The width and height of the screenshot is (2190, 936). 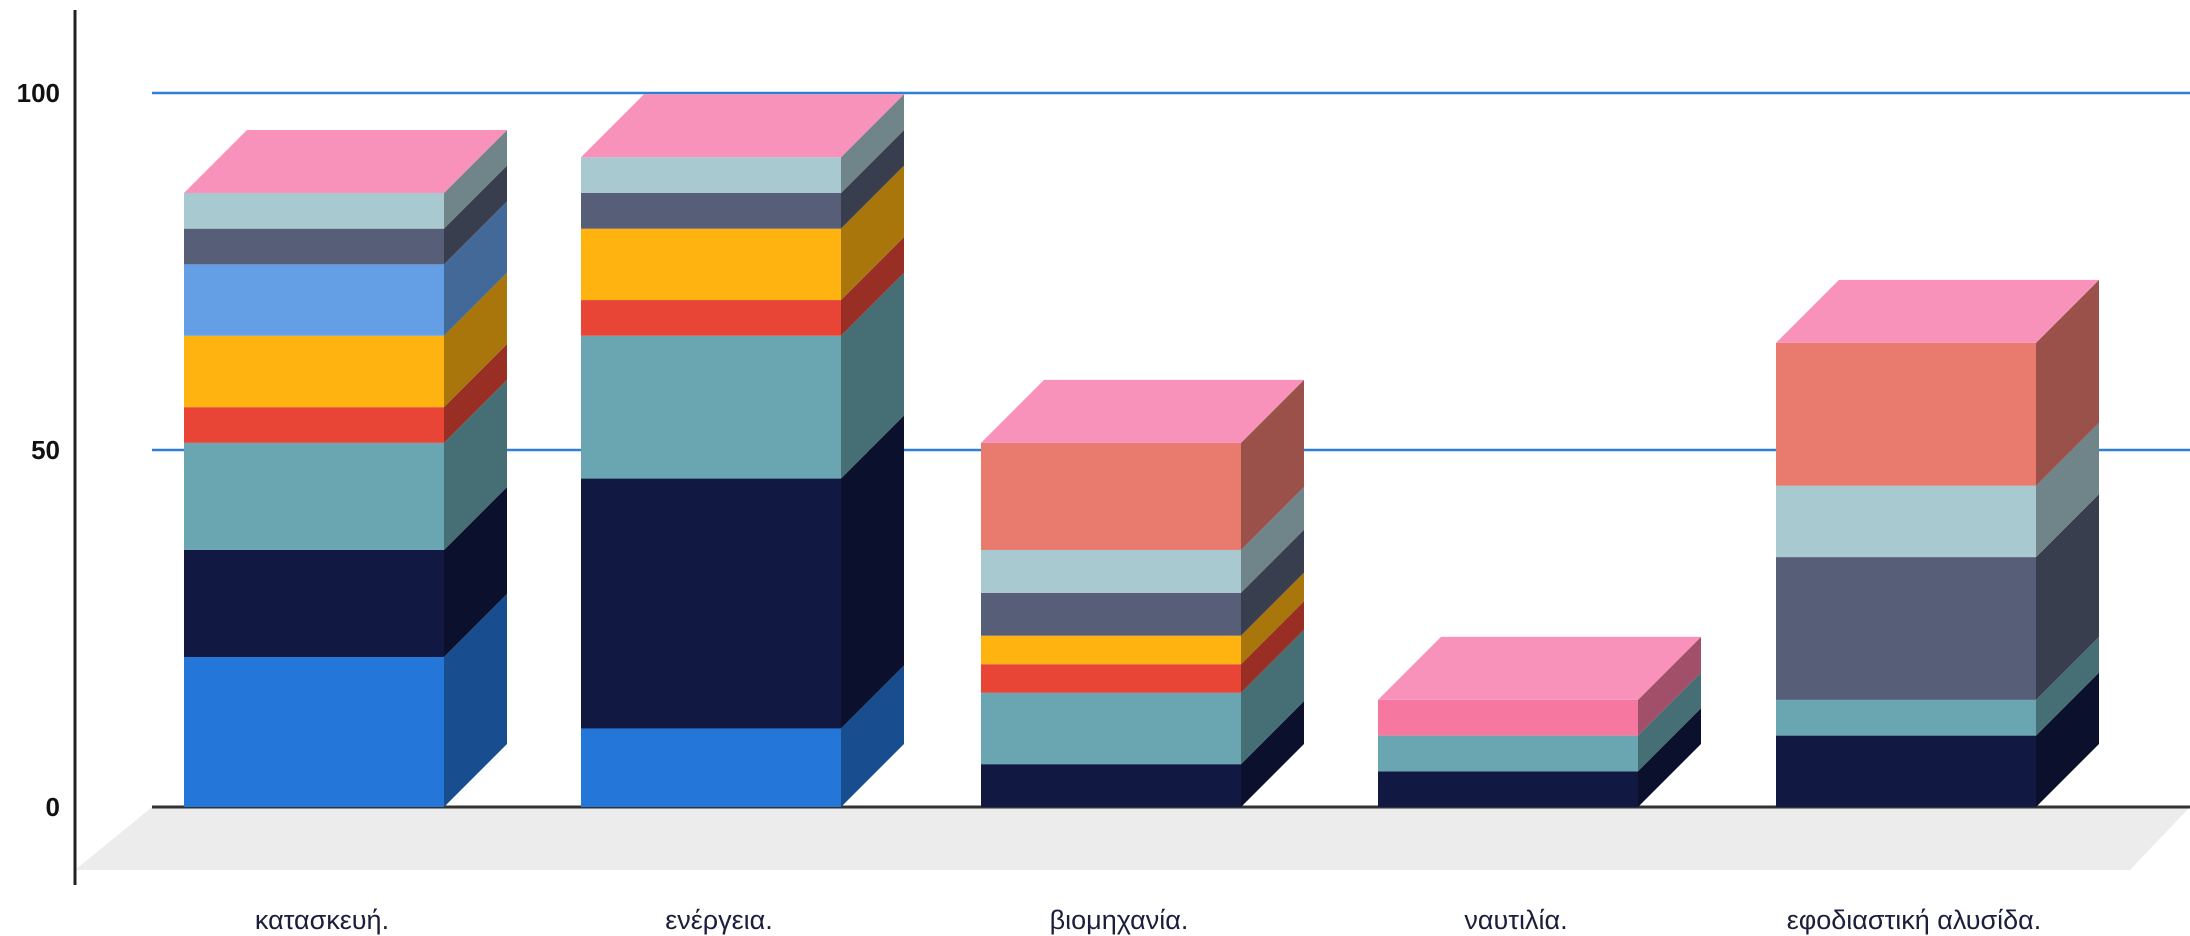 I want to click on category-label: ενέργεια., so click(x=719, y=920).